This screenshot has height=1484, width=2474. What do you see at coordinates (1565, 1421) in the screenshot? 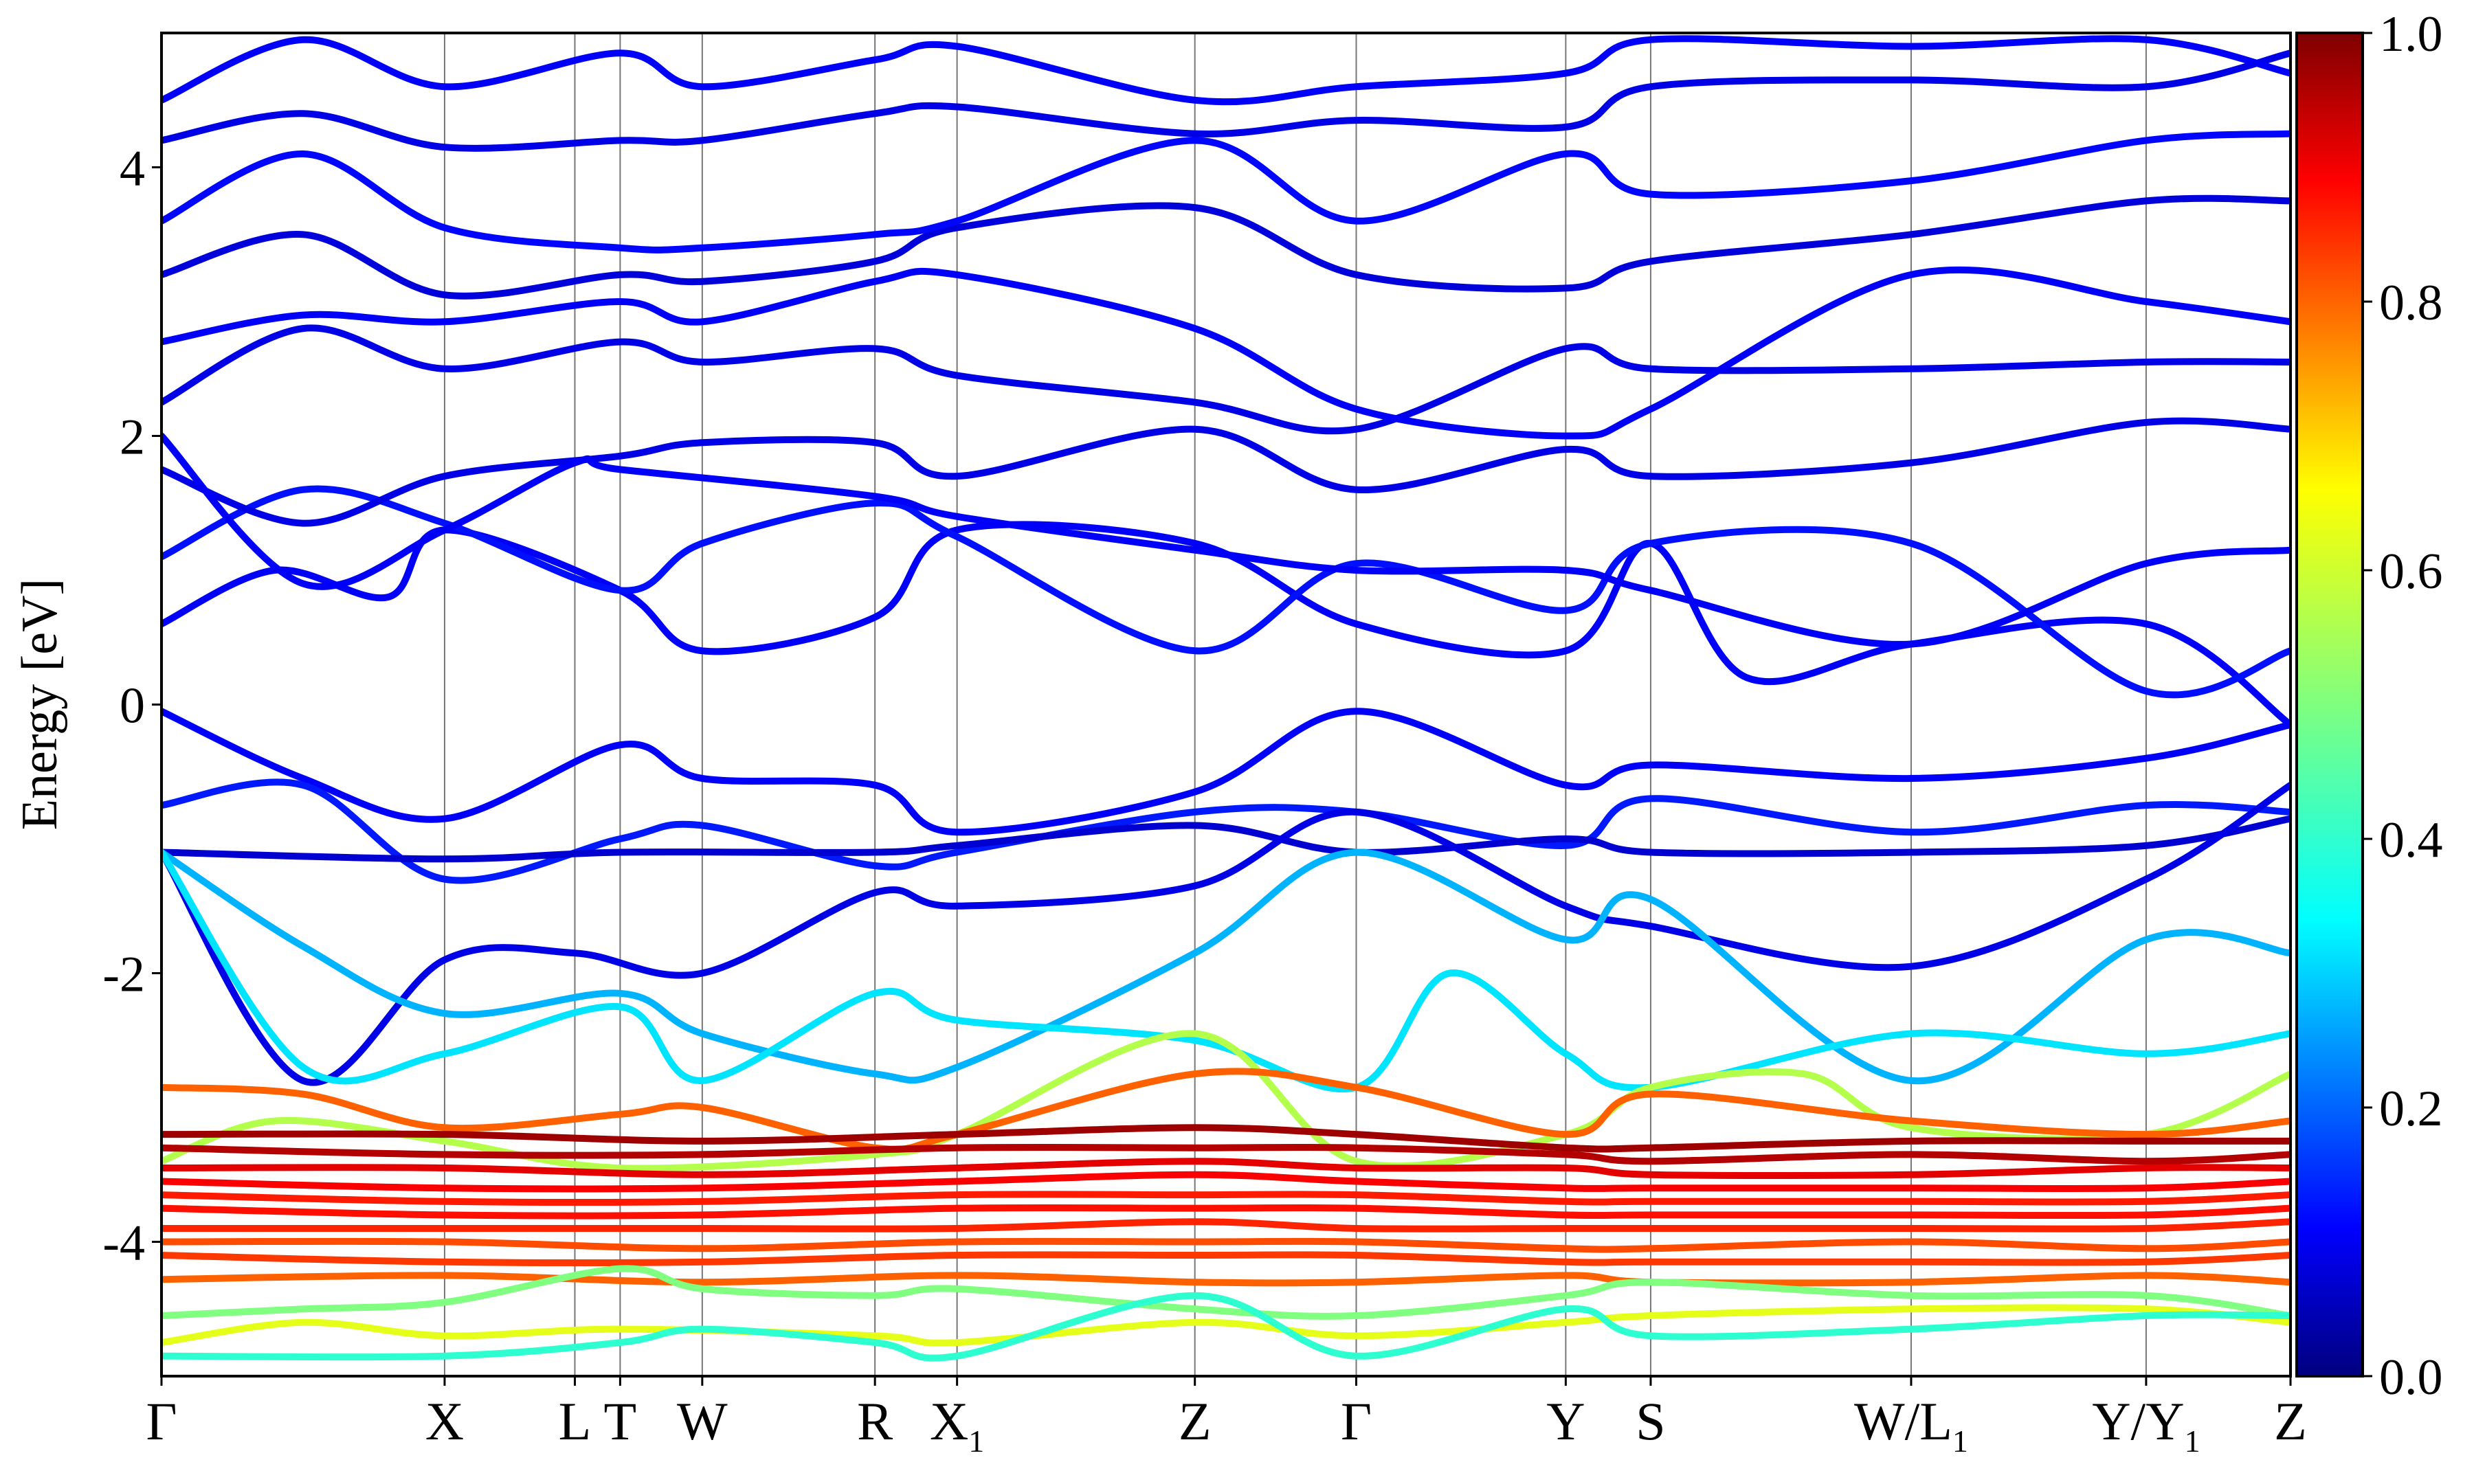
I see `kpoint-label: Y` at bounding box center [1565, 1421].